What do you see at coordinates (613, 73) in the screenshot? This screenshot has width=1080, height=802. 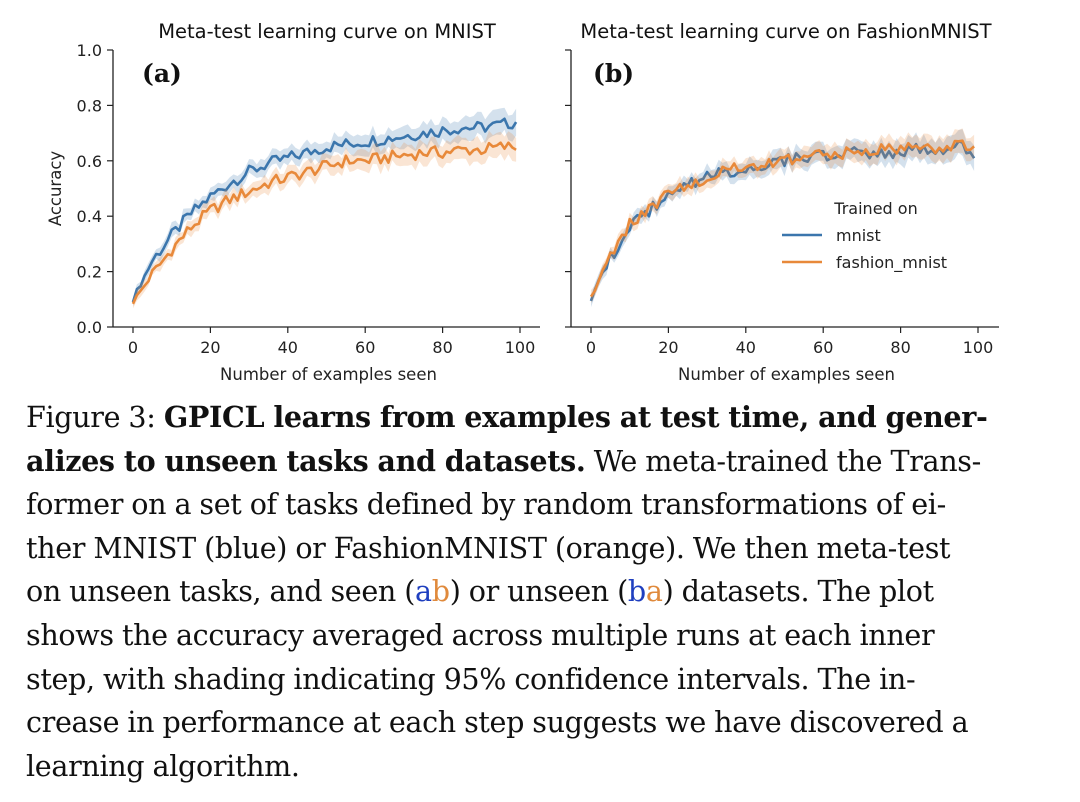 I see `panel-letter-b: (b)` at bounding box center [613, 73].